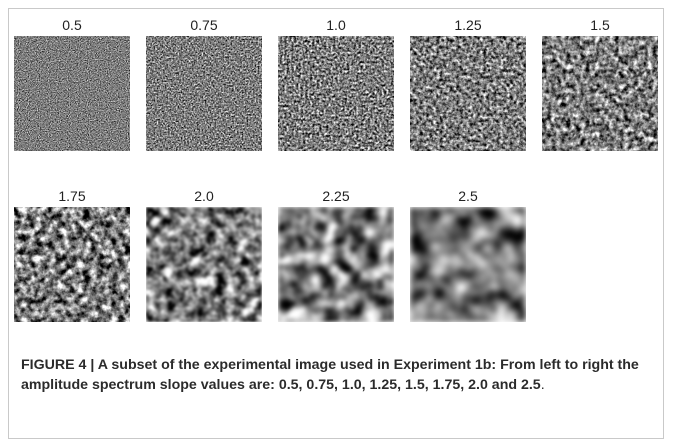 The image size is (673, 448). I want to click on slope-label: 2.5, so click(468, 196).